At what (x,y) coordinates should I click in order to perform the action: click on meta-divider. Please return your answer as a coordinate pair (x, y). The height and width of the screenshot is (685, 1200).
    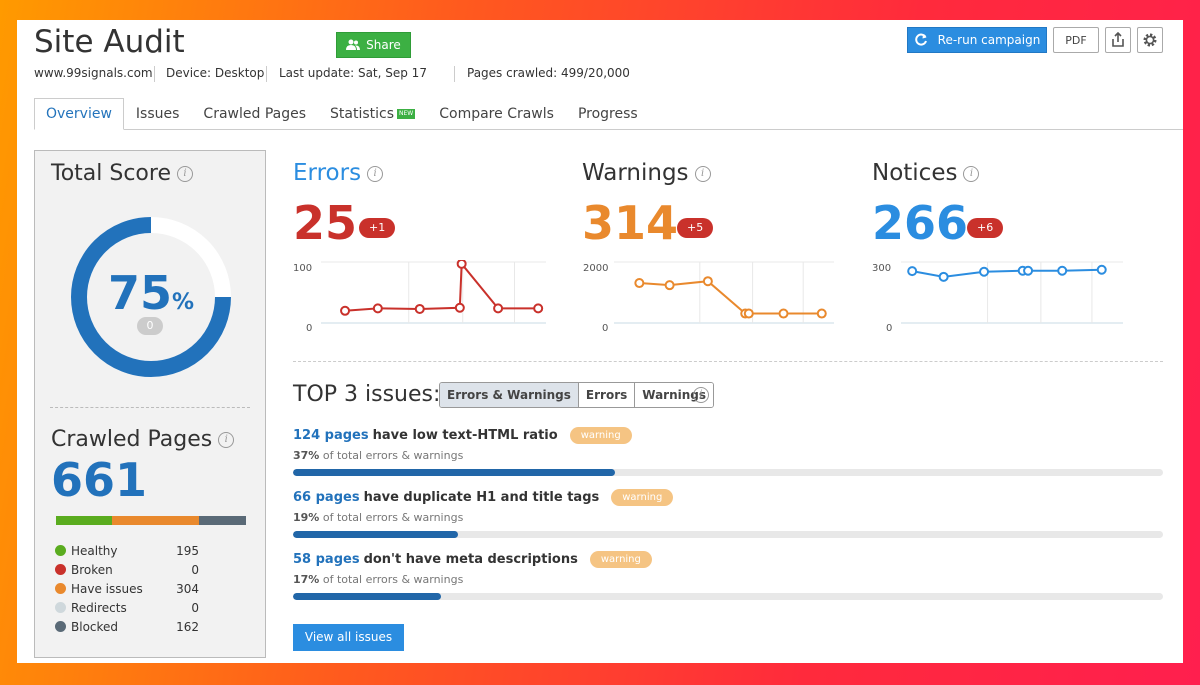
    Looking at the image, I should click on (154, 74).